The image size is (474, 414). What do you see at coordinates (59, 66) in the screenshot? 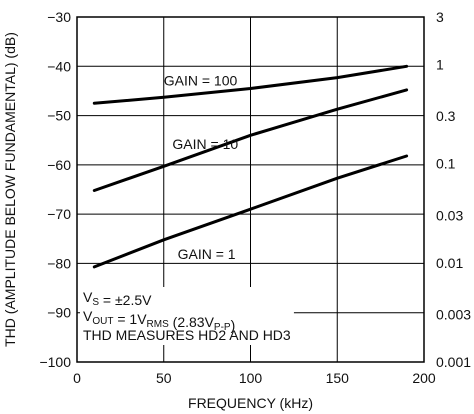
I see `y-tick-label: −40` at bounding box center [59, 66].